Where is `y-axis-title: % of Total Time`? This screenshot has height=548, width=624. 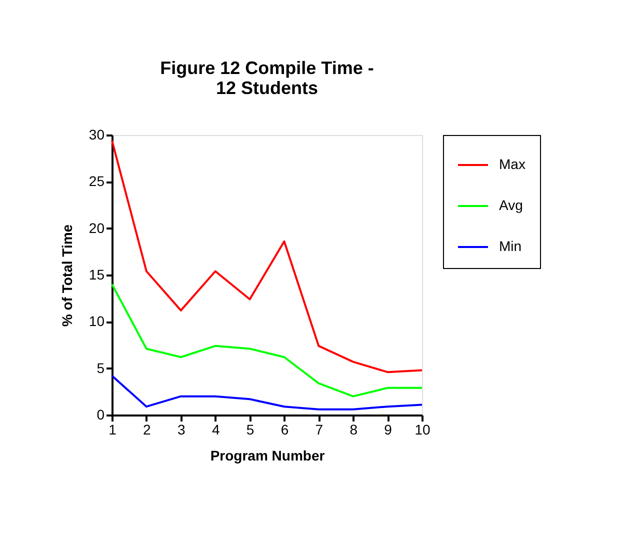
y-axis-title: % of Total Time is located at coordinates (66, 275).